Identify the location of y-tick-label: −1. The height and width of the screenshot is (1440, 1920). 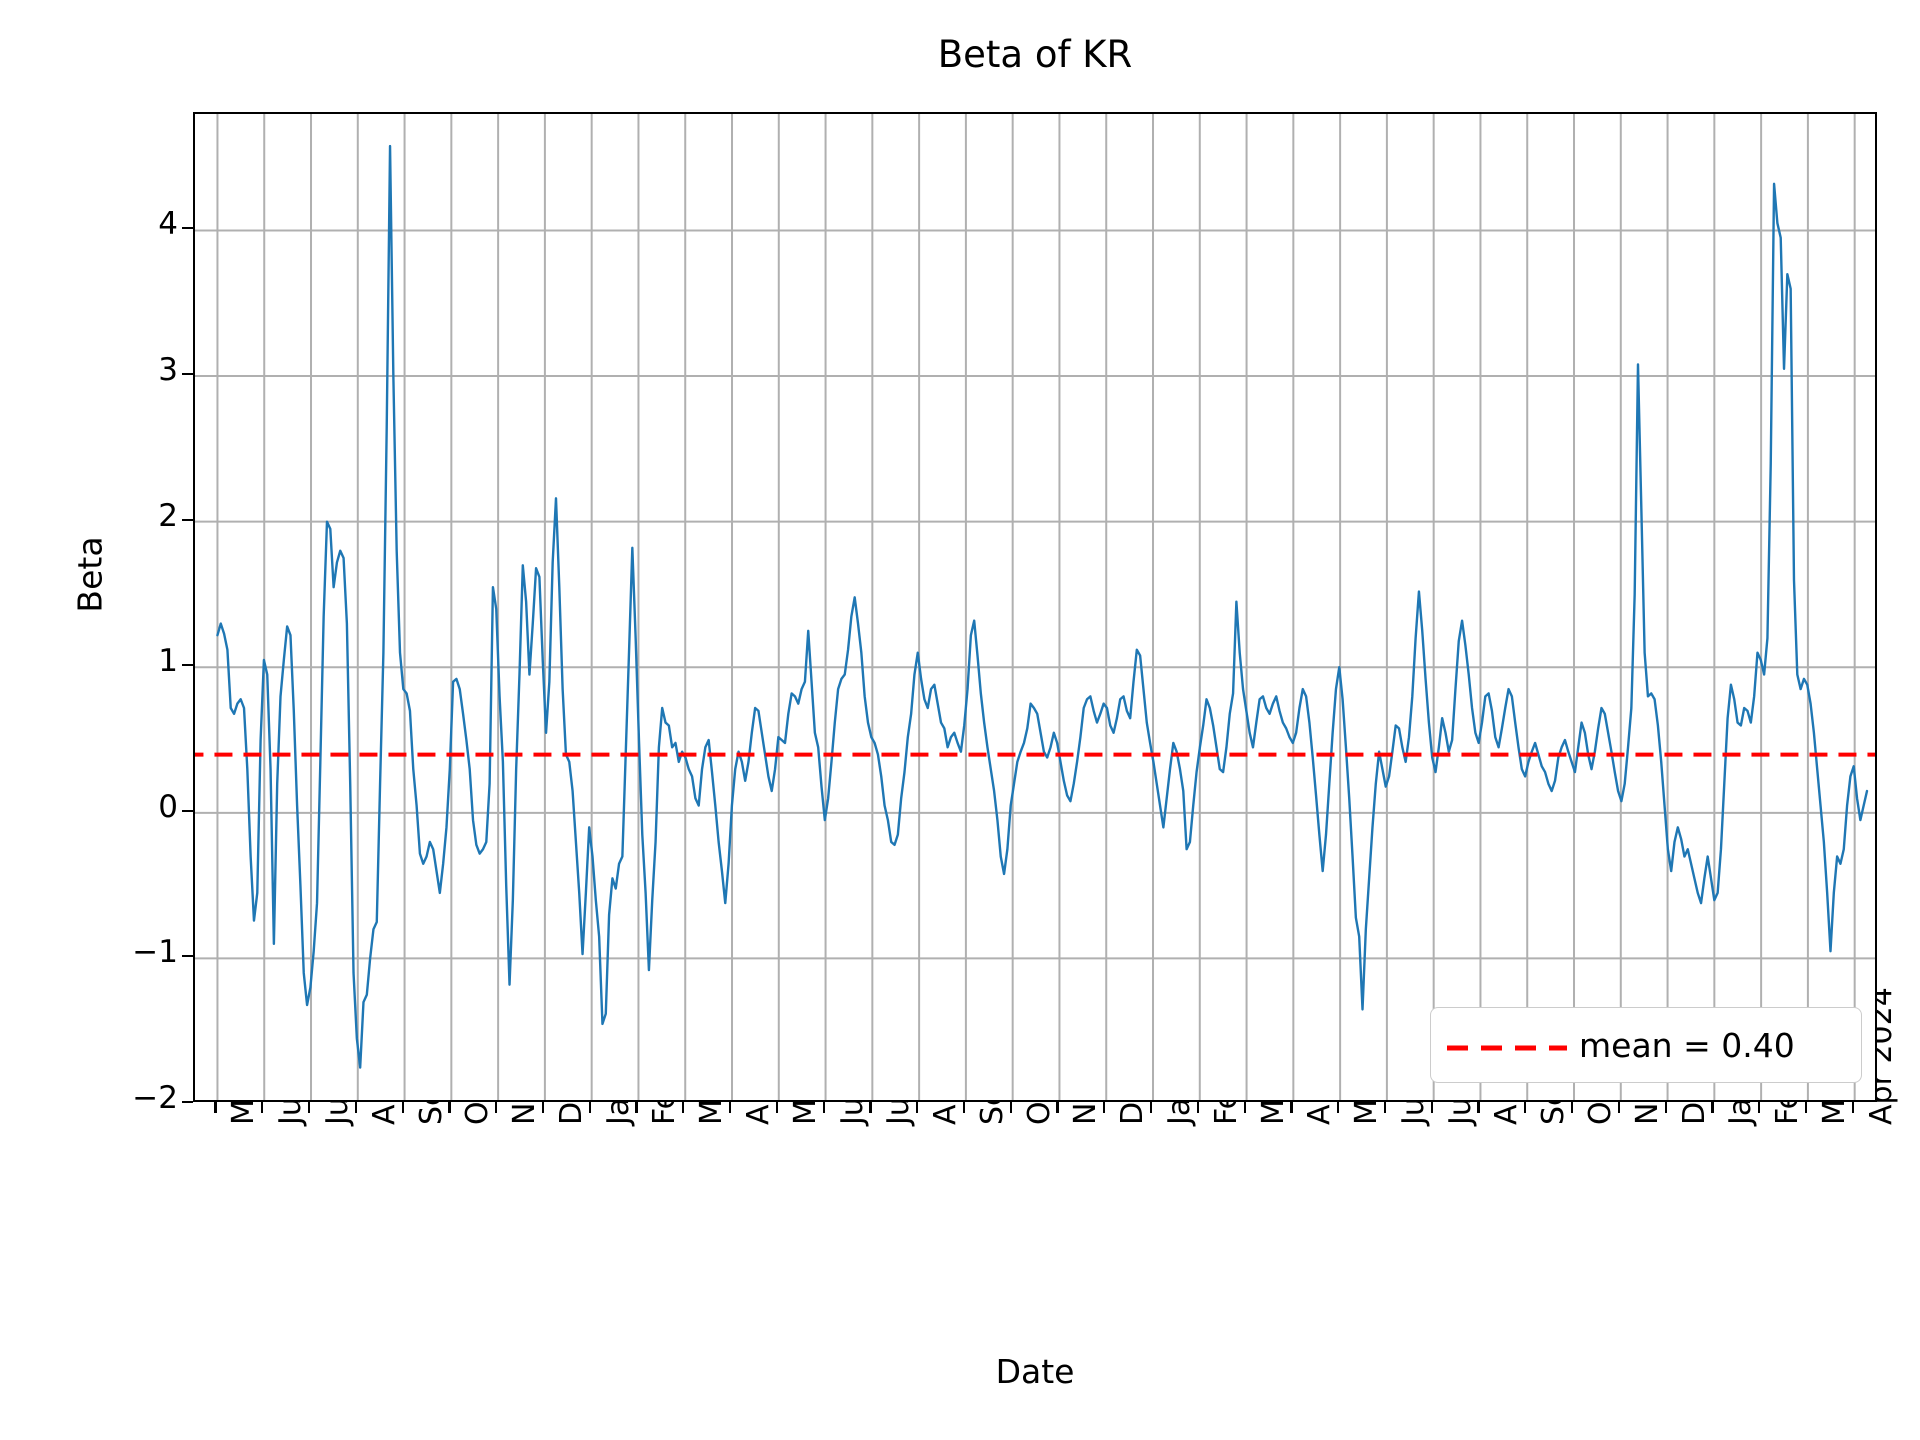
(155, 952).